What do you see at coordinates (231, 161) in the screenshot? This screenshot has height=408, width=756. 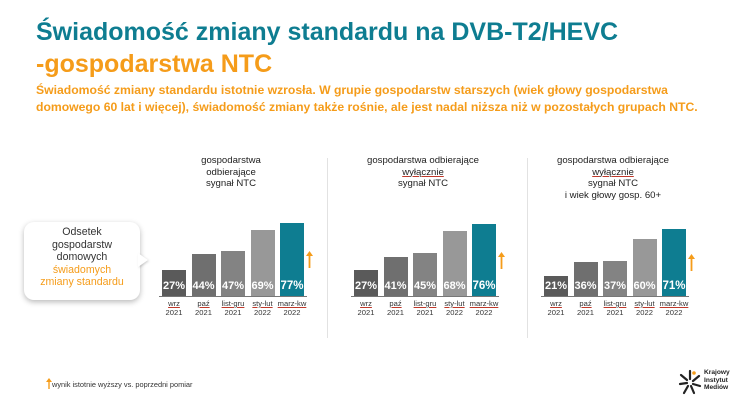 I see `chart-title-line: gospodarstwa` at bounding box center [231, 161].